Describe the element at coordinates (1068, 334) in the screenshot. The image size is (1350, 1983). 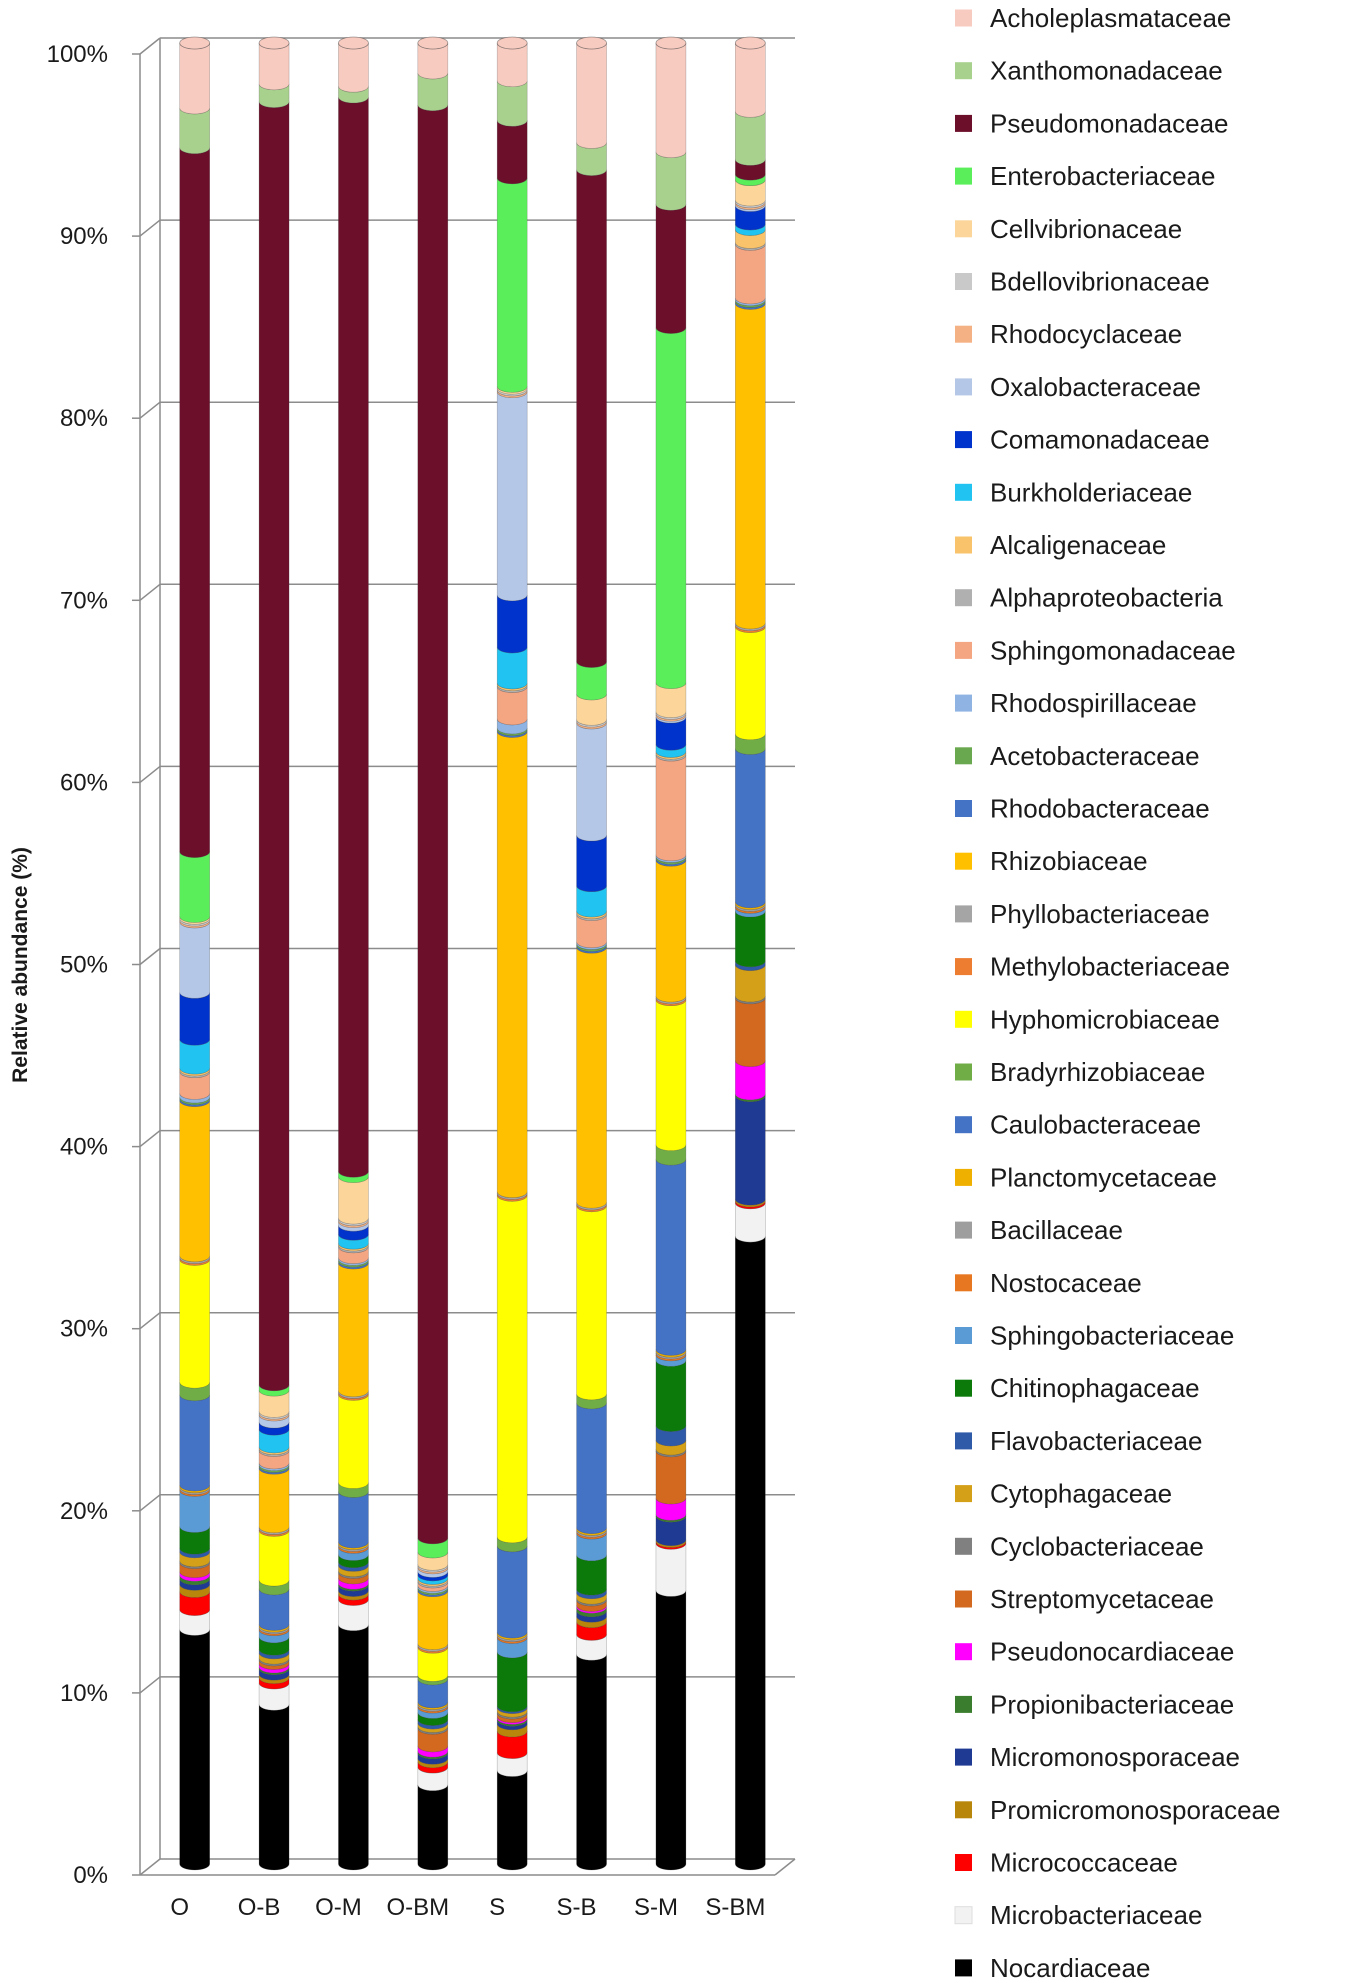
I see `legend-item: Rhodocyclaceae` at that location.